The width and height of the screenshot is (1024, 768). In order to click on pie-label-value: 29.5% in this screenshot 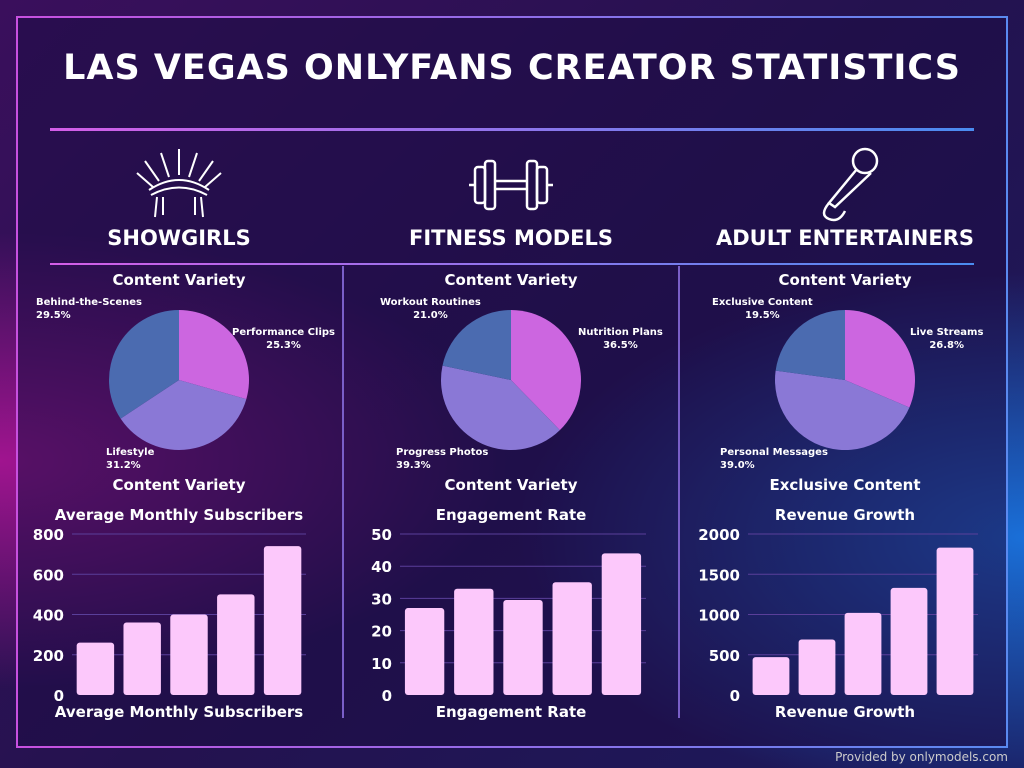, I will do `click(53, 315)`.